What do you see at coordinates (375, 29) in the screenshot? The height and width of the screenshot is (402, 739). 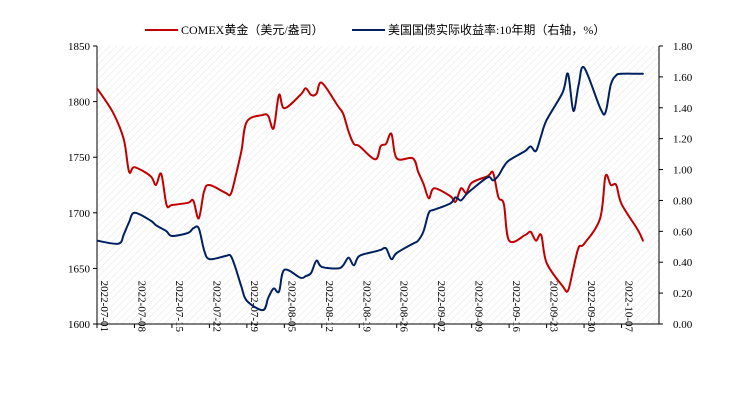 I see `legend: COMEX黄金（美元/盎司） 美国国债实际收益率:10年期（右轴，%）` at bounding box center [375, 29].